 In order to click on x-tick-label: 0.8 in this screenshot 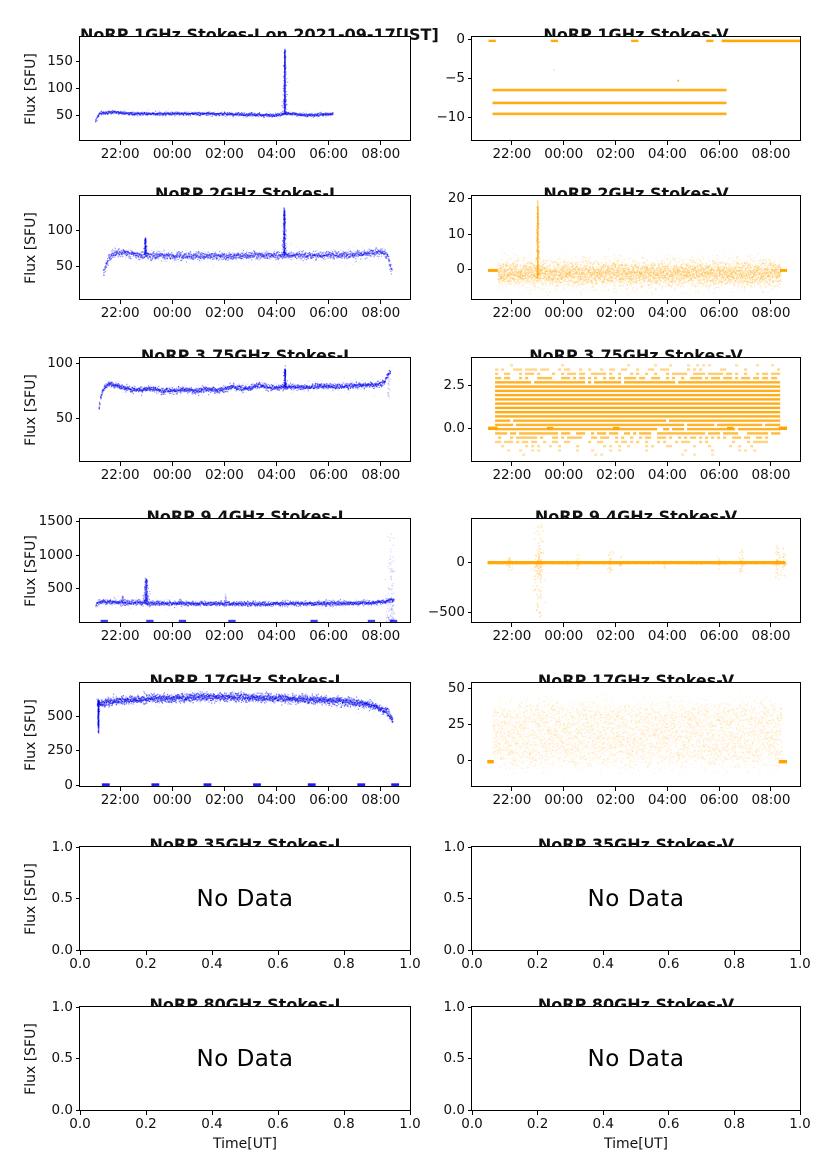, I will do `click(734, 1124)`.